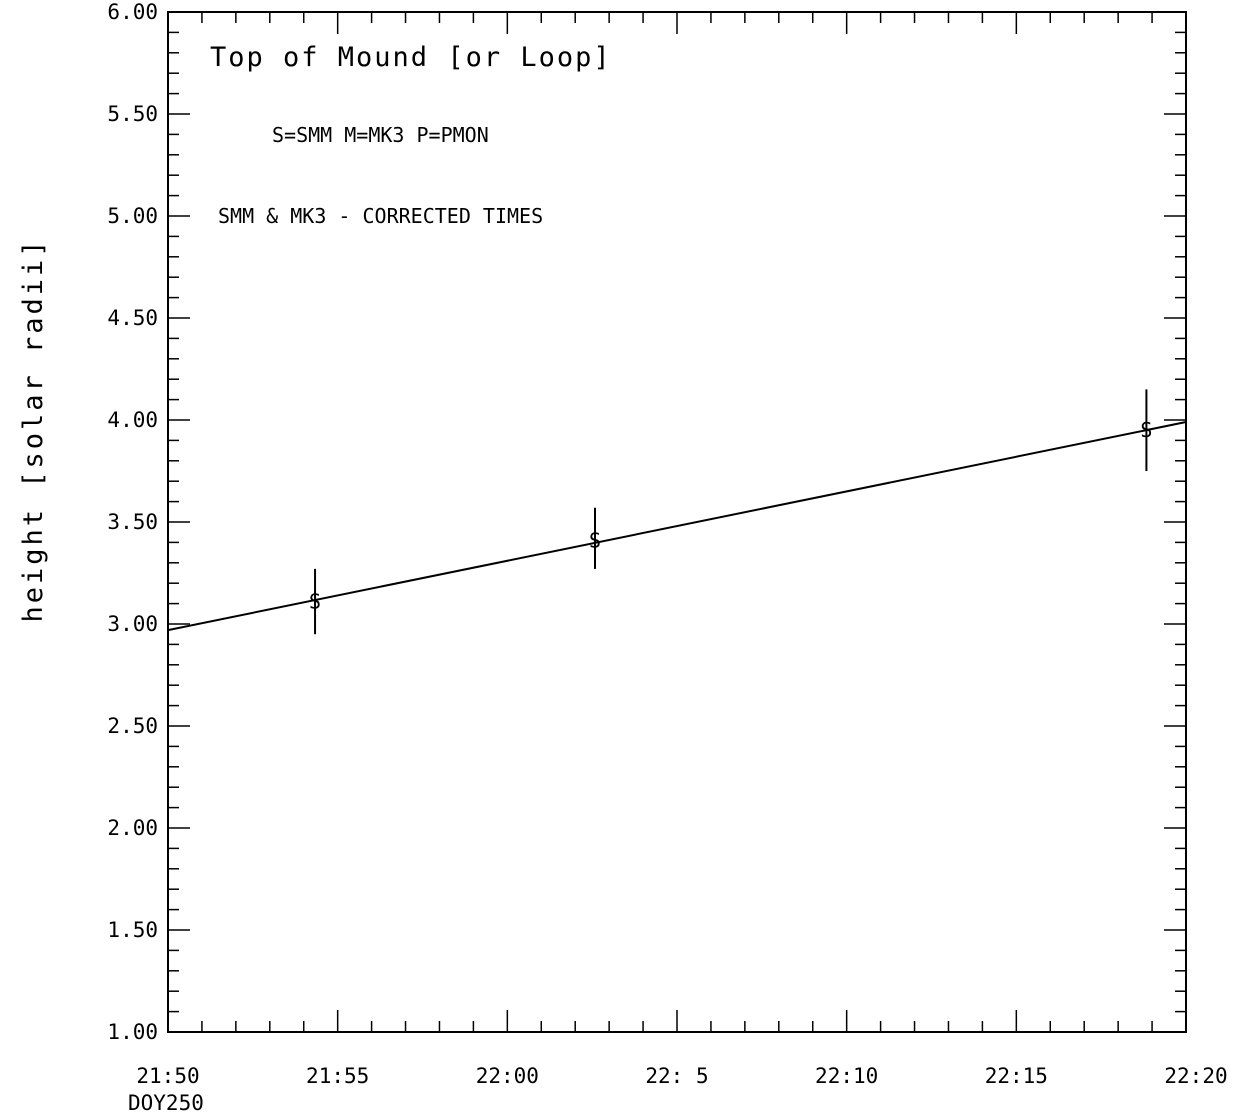 The height and width of the screenshot is (1117, 1235). Describe the element at coordinates (337, 1076) in the screenshot. I see `x-tick-label: 21:55` at that location.